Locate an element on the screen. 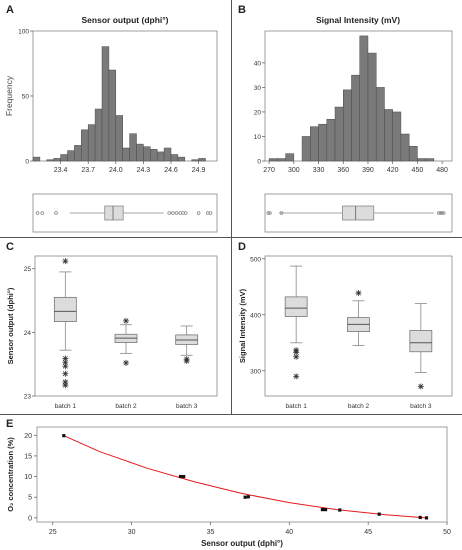  scatter-e-y-tick-label: 15 is located at coordinates (28, 456).